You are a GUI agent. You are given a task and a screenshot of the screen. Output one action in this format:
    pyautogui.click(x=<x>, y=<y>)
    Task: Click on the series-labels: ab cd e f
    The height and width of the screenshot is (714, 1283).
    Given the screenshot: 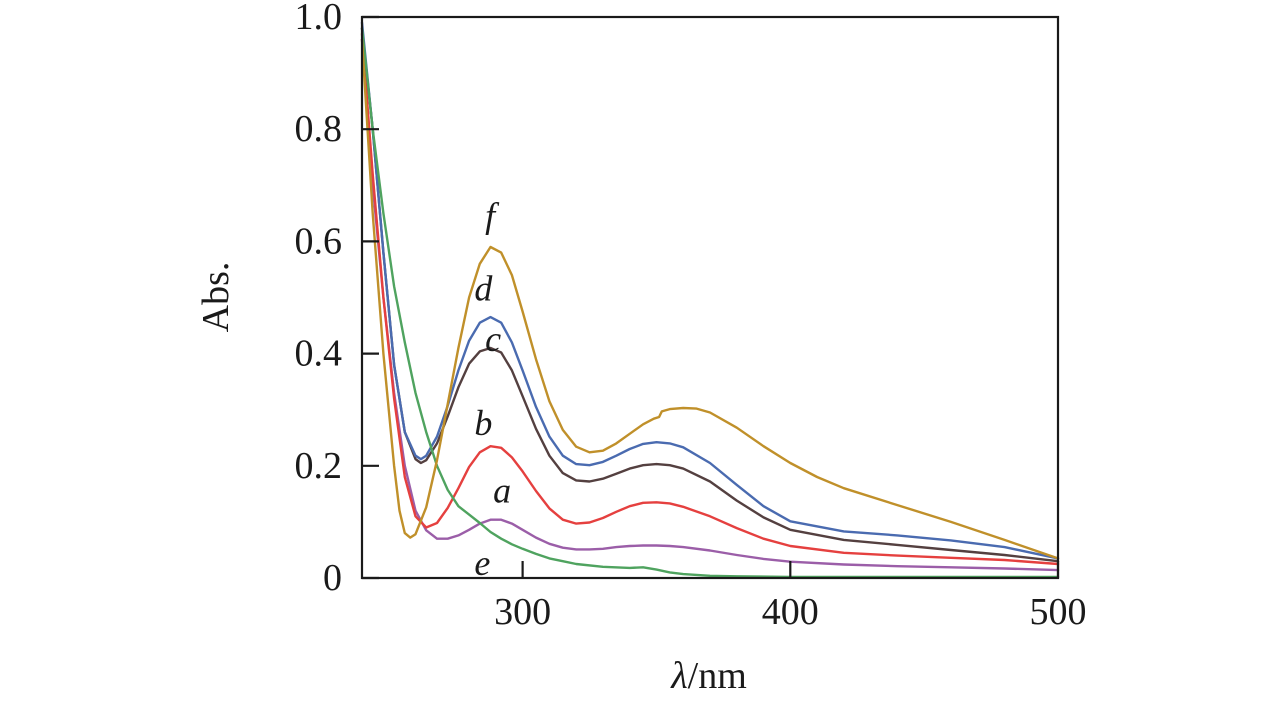 What is the action you would take?
    pyautogui.click(x=492, y=389)
    